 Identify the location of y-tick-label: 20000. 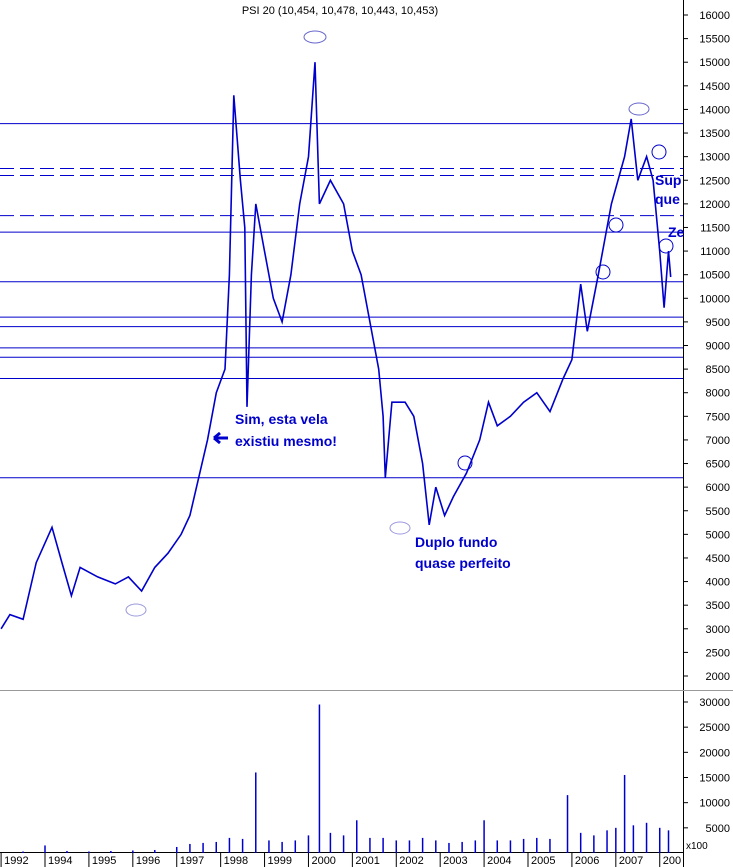
(714, 753).